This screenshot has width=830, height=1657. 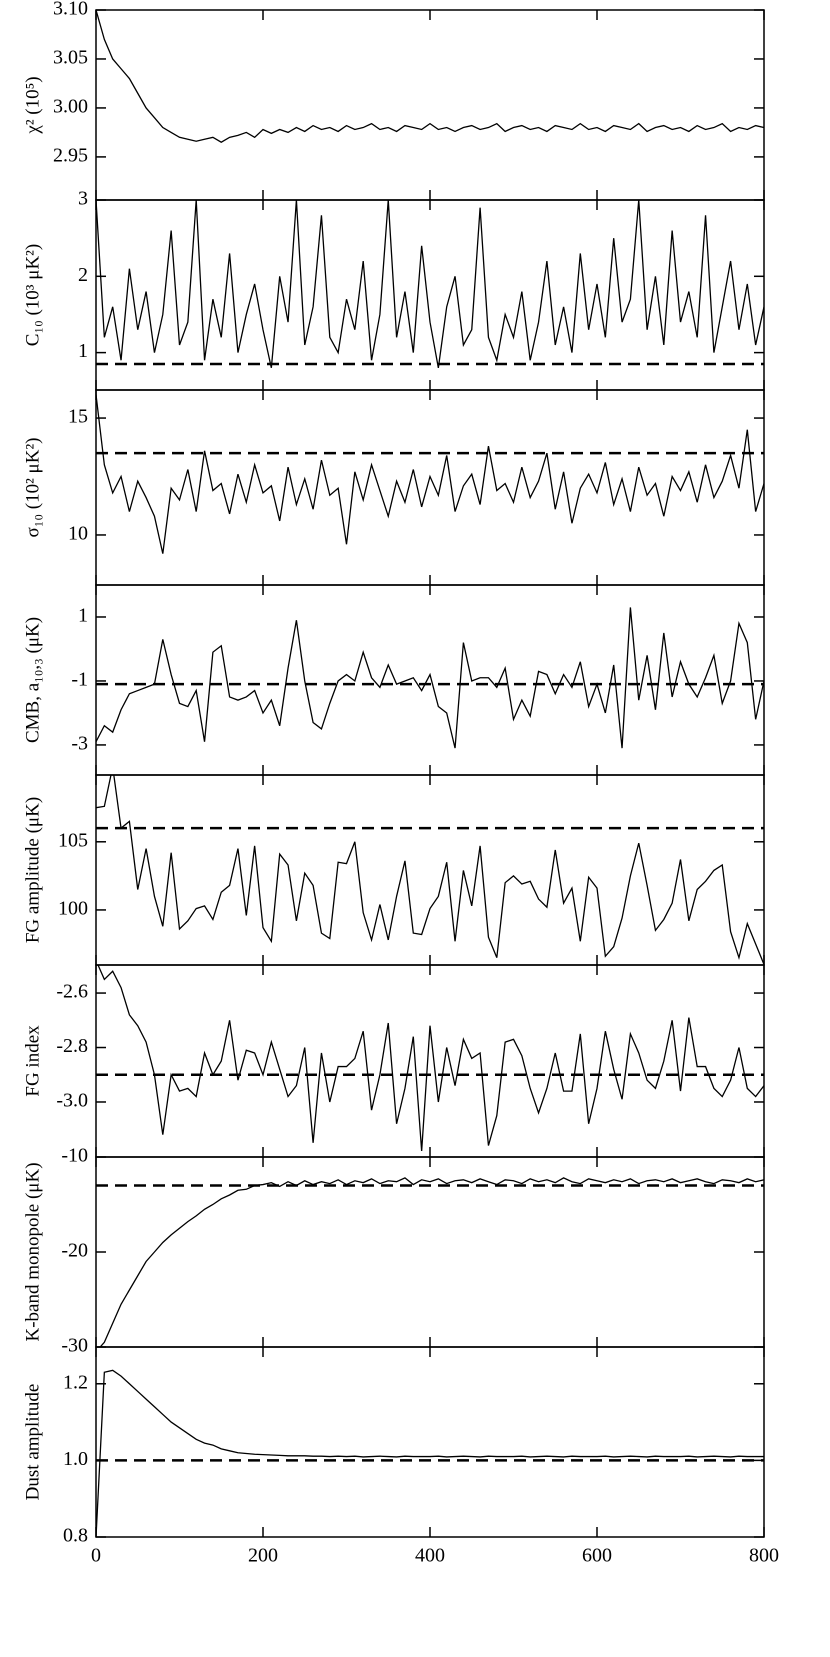 I want to click on y-tick-label: -3, so click(x=79, y=744).